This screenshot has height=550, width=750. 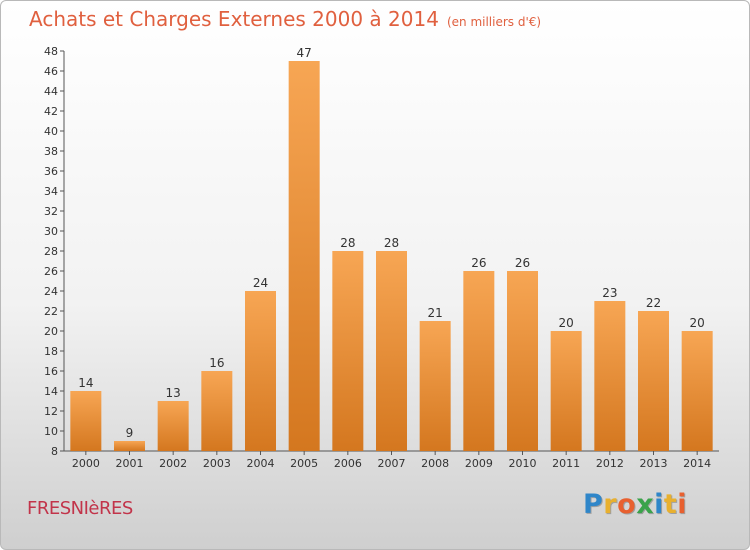 I want to click on logo-letter: r, so click(x=610, y=504).